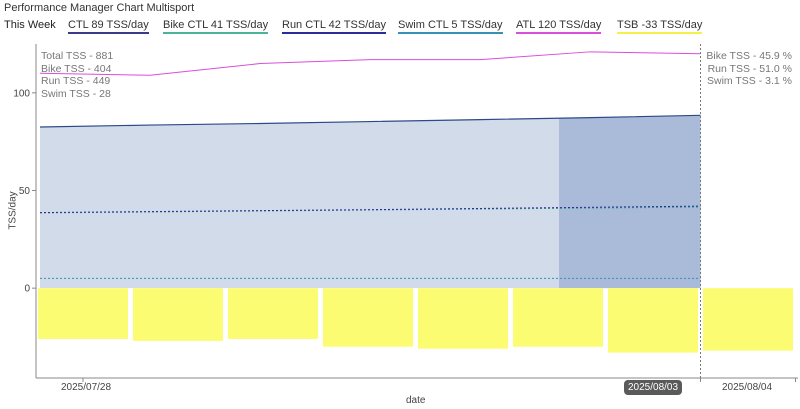 The image size is (800, 409). I want to click on stat-swim-tss: Swim TSS - 28, so click(76, 93).